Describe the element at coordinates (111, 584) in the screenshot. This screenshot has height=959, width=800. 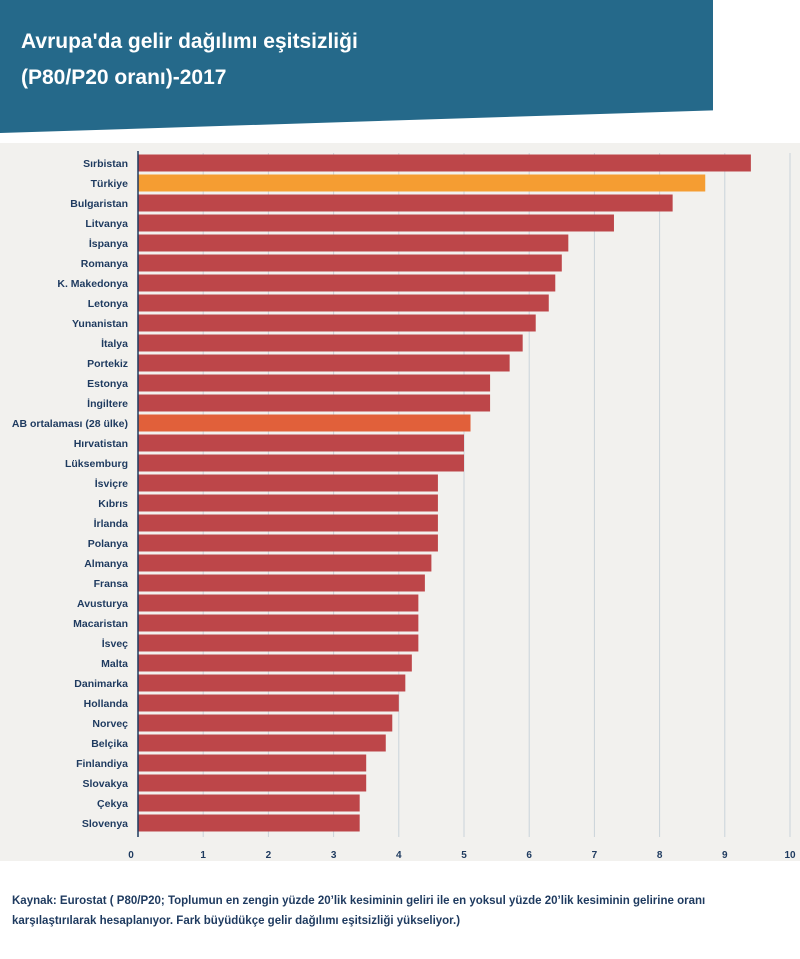
I see `category-label: Fransa` at that location.